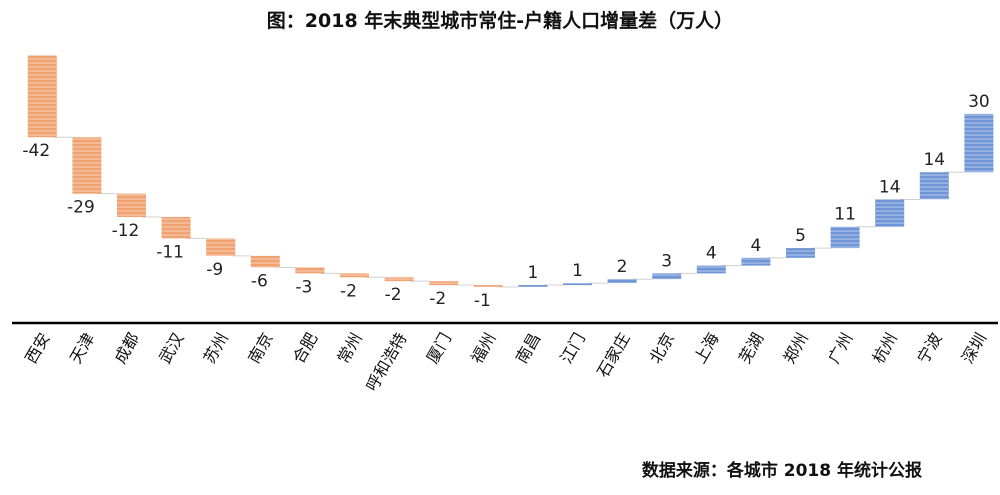 The image size is (1000, 495). What do you see at coordinates (706, 348) in the screenshot?
I see `category-label: 上海` at bounding box center [706, 348].